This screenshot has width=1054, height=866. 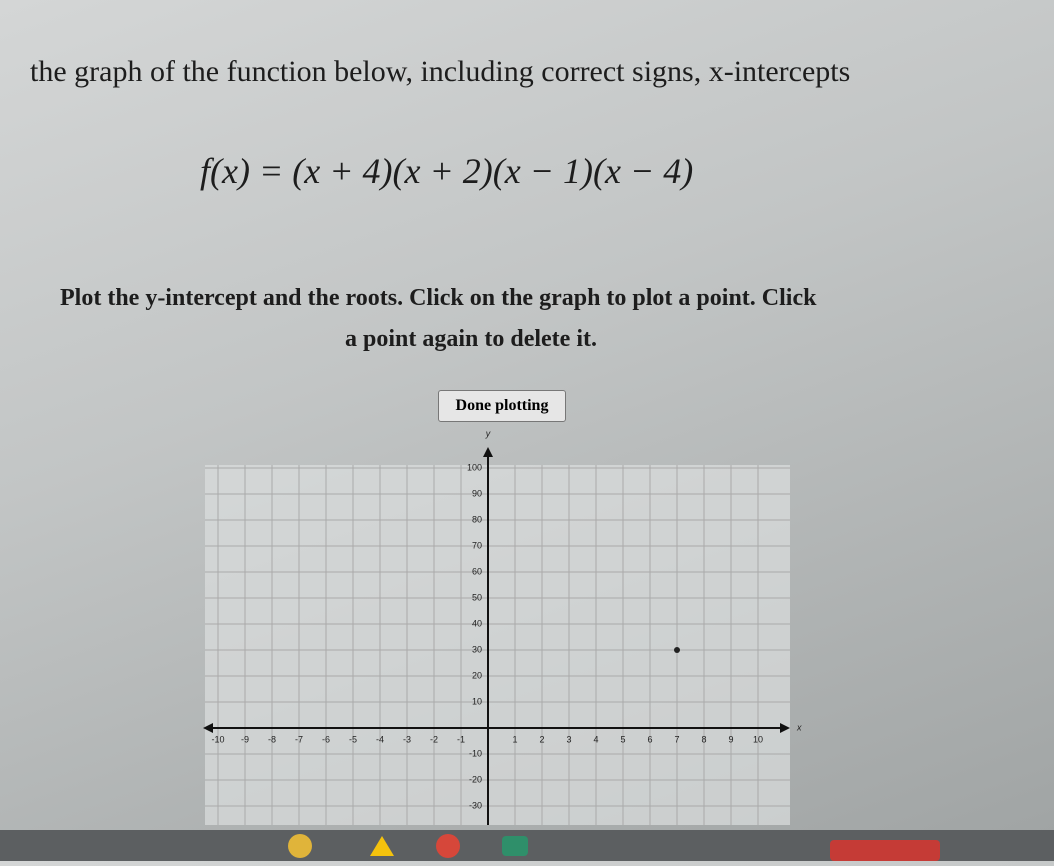 I want to click on x-tick-label: 6, so click(x=649, y=739).